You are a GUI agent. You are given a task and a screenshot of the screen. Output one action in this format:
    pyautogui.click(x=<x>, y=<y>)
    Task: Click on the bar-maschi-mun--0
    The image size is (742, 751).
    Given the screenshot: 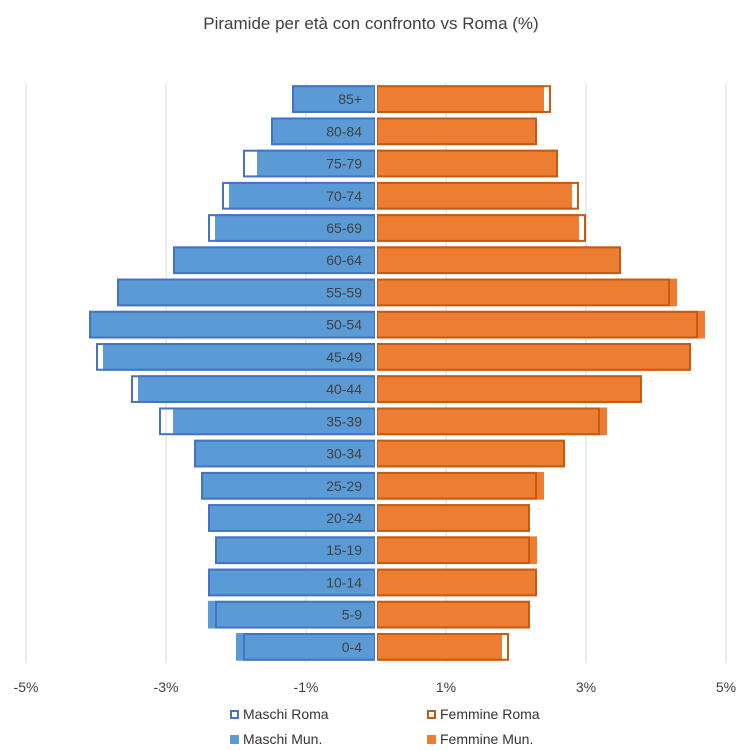 What is the action you would take?
    pyautogui.click(x=334, y=99)
    